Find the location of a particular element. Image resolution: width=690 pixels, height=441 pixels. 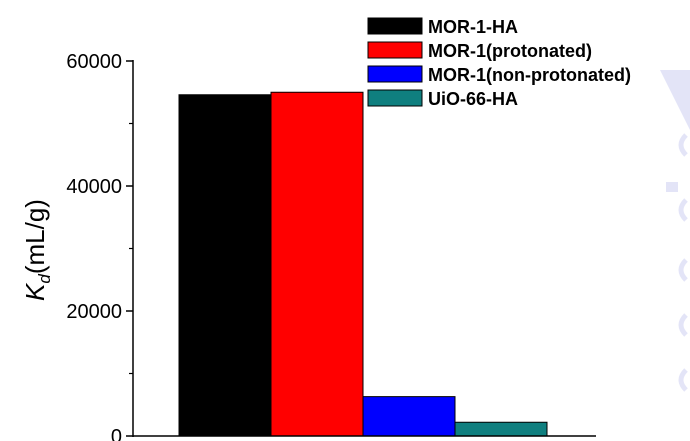

bar-mor-1-ha is located at coordinates (225, 265).